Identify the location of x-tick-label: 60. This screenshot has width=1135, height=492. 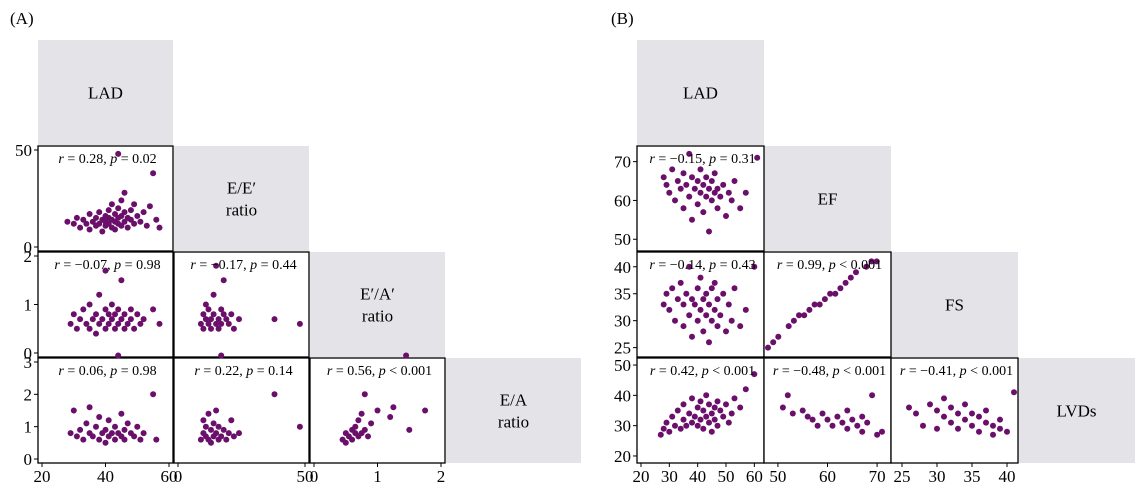
(827, 476).